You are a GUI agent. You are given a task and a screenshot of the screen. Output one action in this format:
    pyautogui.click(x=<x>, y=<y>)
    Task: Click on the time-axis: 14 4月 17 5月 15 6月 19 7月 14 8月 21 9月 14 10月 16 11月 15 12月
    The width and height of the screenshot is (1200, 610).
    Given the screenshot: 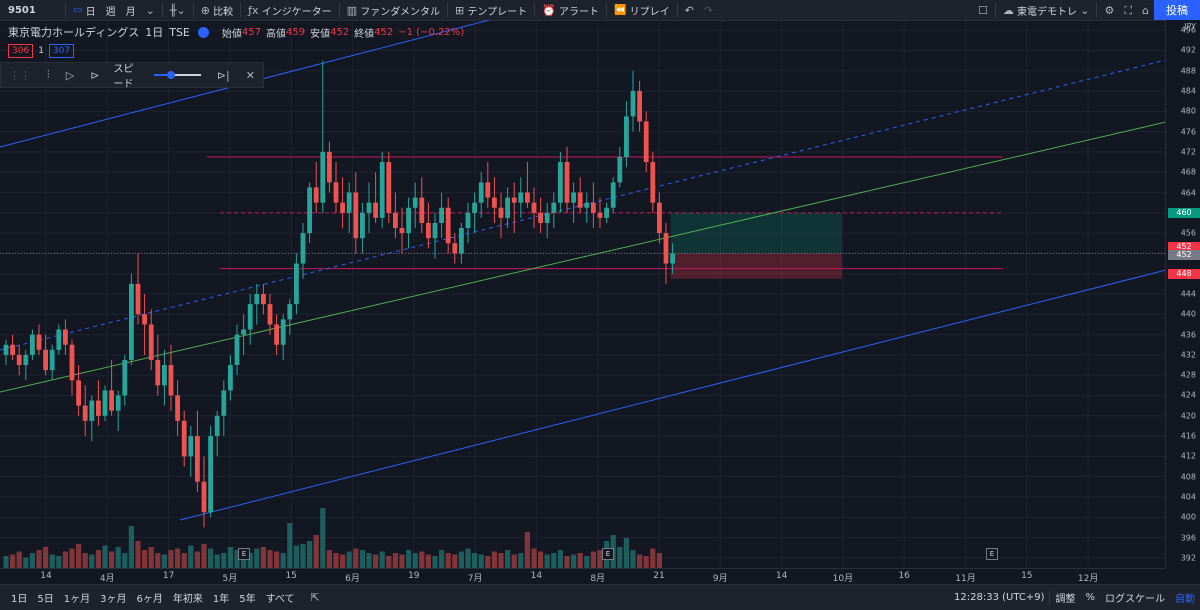 What is the action you would take?
    pyautogui.click(x=583, y=576)
    